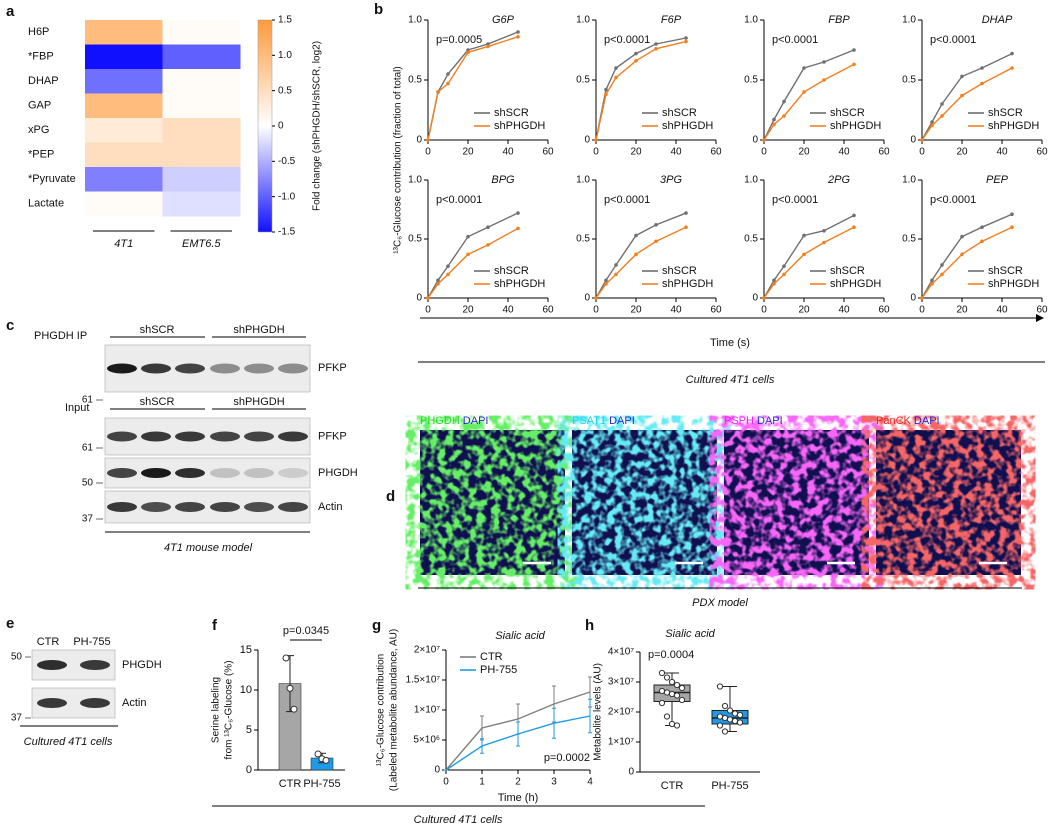 The width and height of the screenshot is (1050, 828). I want to click on protein-label: Actin, so click(134, 703).